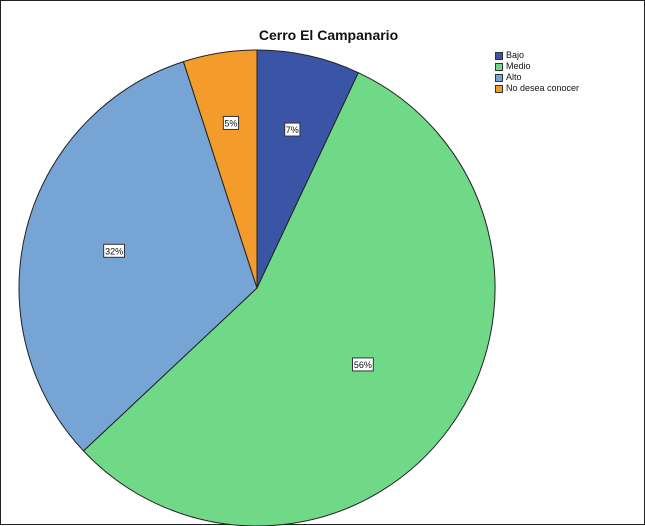  I want to click on pie-data-label-text: 56%, so click(363, 365).